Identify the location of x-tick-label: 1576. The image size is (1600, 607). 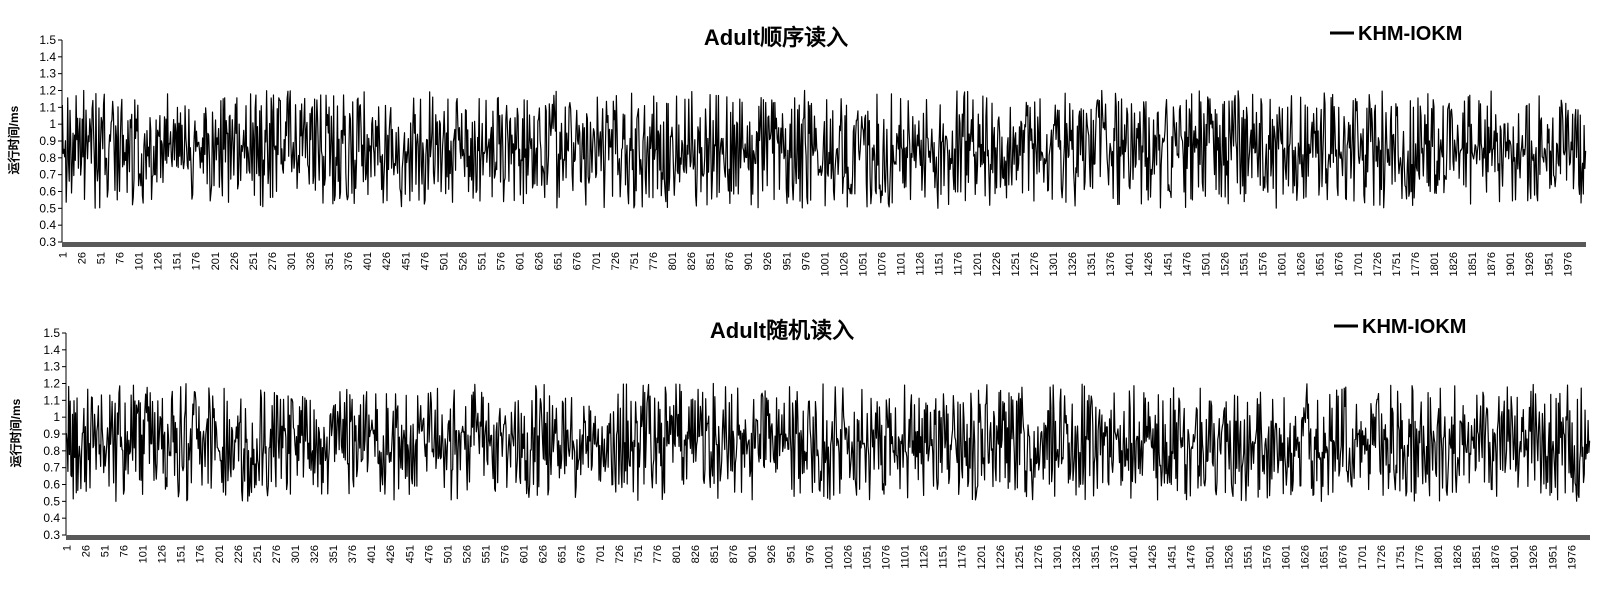
(1264, 264).